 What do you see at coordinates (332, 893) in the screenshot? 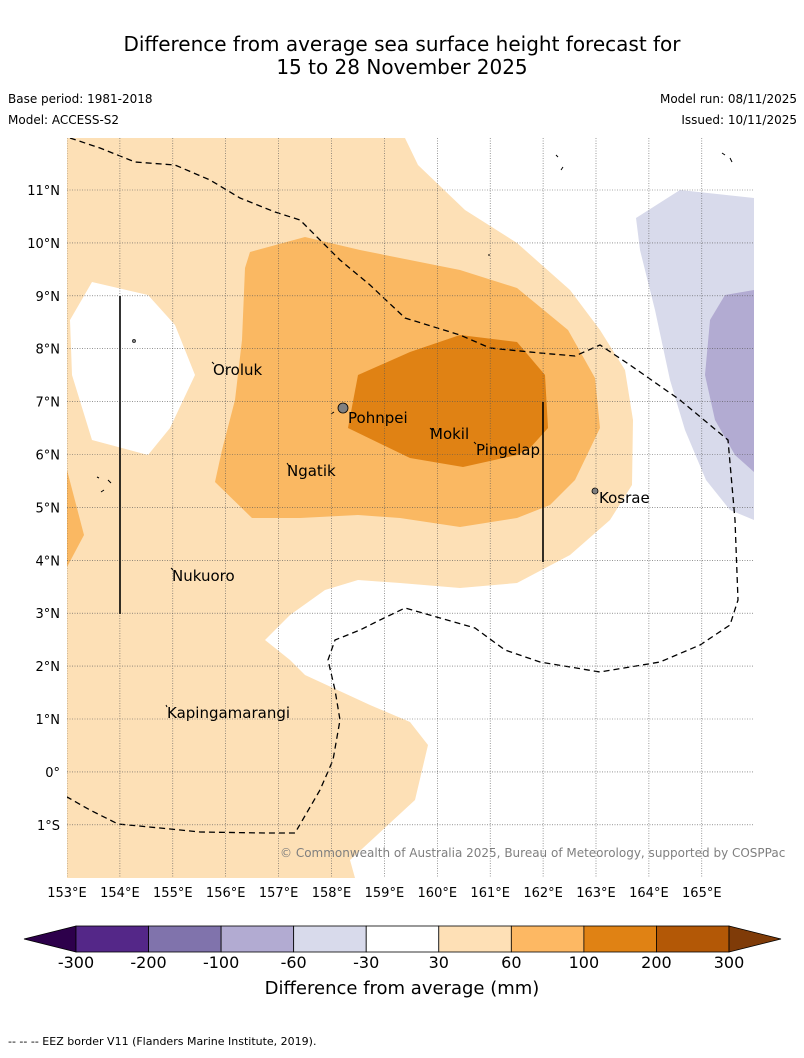
I see `longitude-label: 158°E` at bounding box center [332, 893].